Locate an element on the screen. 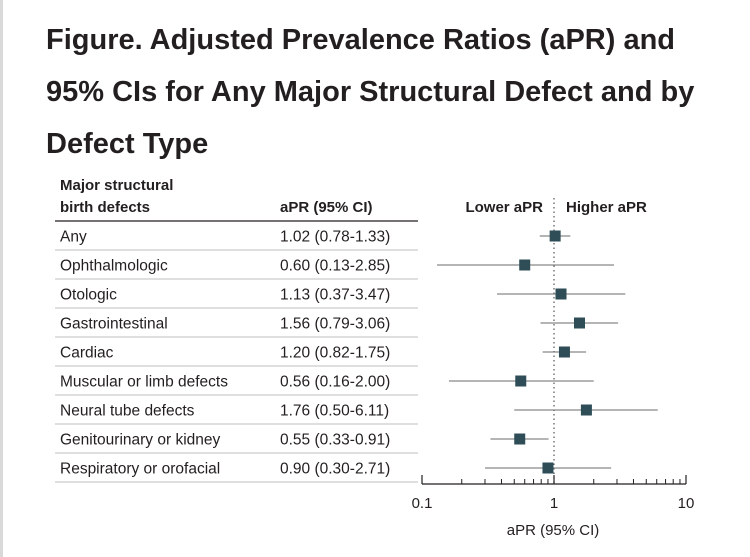  title-line-3: Defect Type is located at coordinates (127, 144).